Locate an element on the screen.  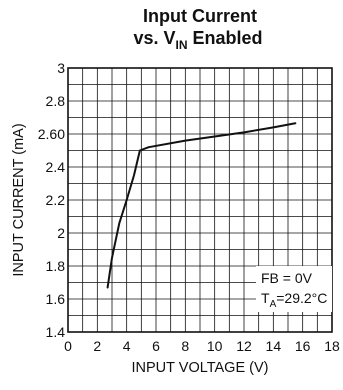
x-tick-label: 8 is located at coordinates (185, 346).